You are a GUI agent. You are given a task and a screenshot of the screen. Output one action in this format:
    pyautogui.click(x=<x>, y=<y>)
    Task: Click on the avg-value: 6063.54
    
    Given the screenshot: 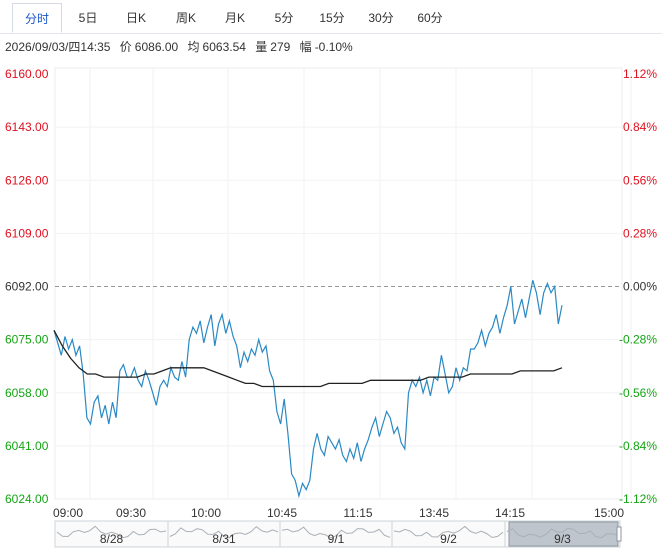 What is the action you would take?
    pyautogui.click(x=224, y=47)
    